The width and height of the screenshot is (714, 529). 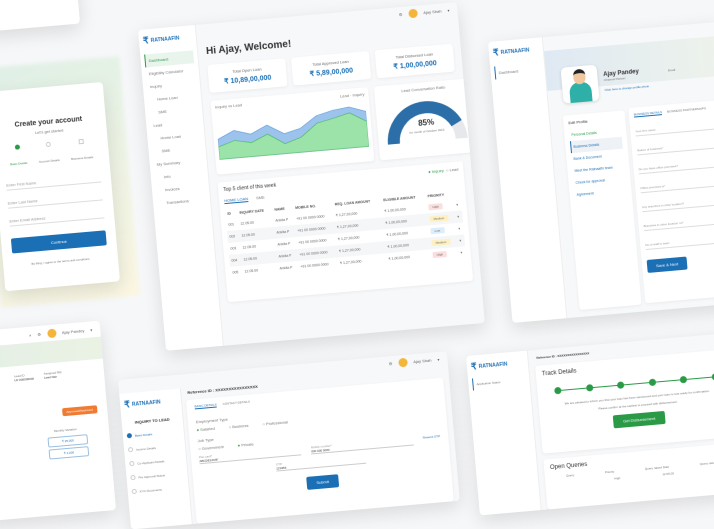 What do you see at coordinates (648, 113) in the screenshot?
I see `tab-business-details: BUSINESS DETAILS` at bounding box center [648, 113].